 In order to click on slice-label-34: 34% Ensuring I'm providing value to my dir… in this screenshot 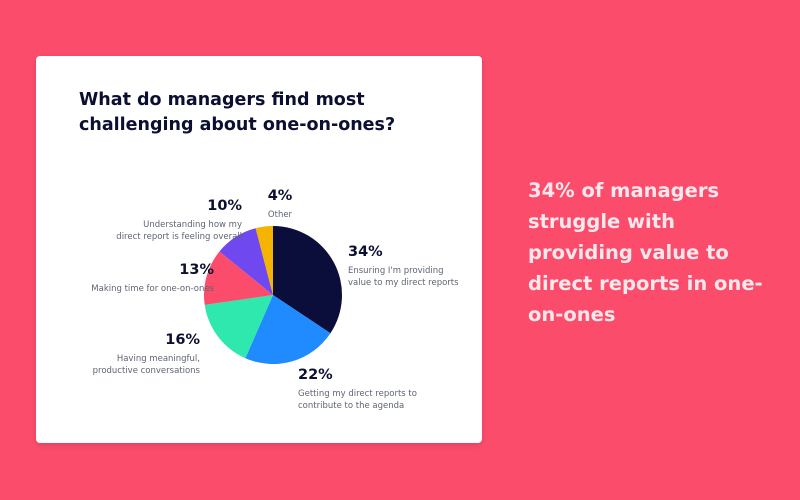, I will do `click(403, 266)`.